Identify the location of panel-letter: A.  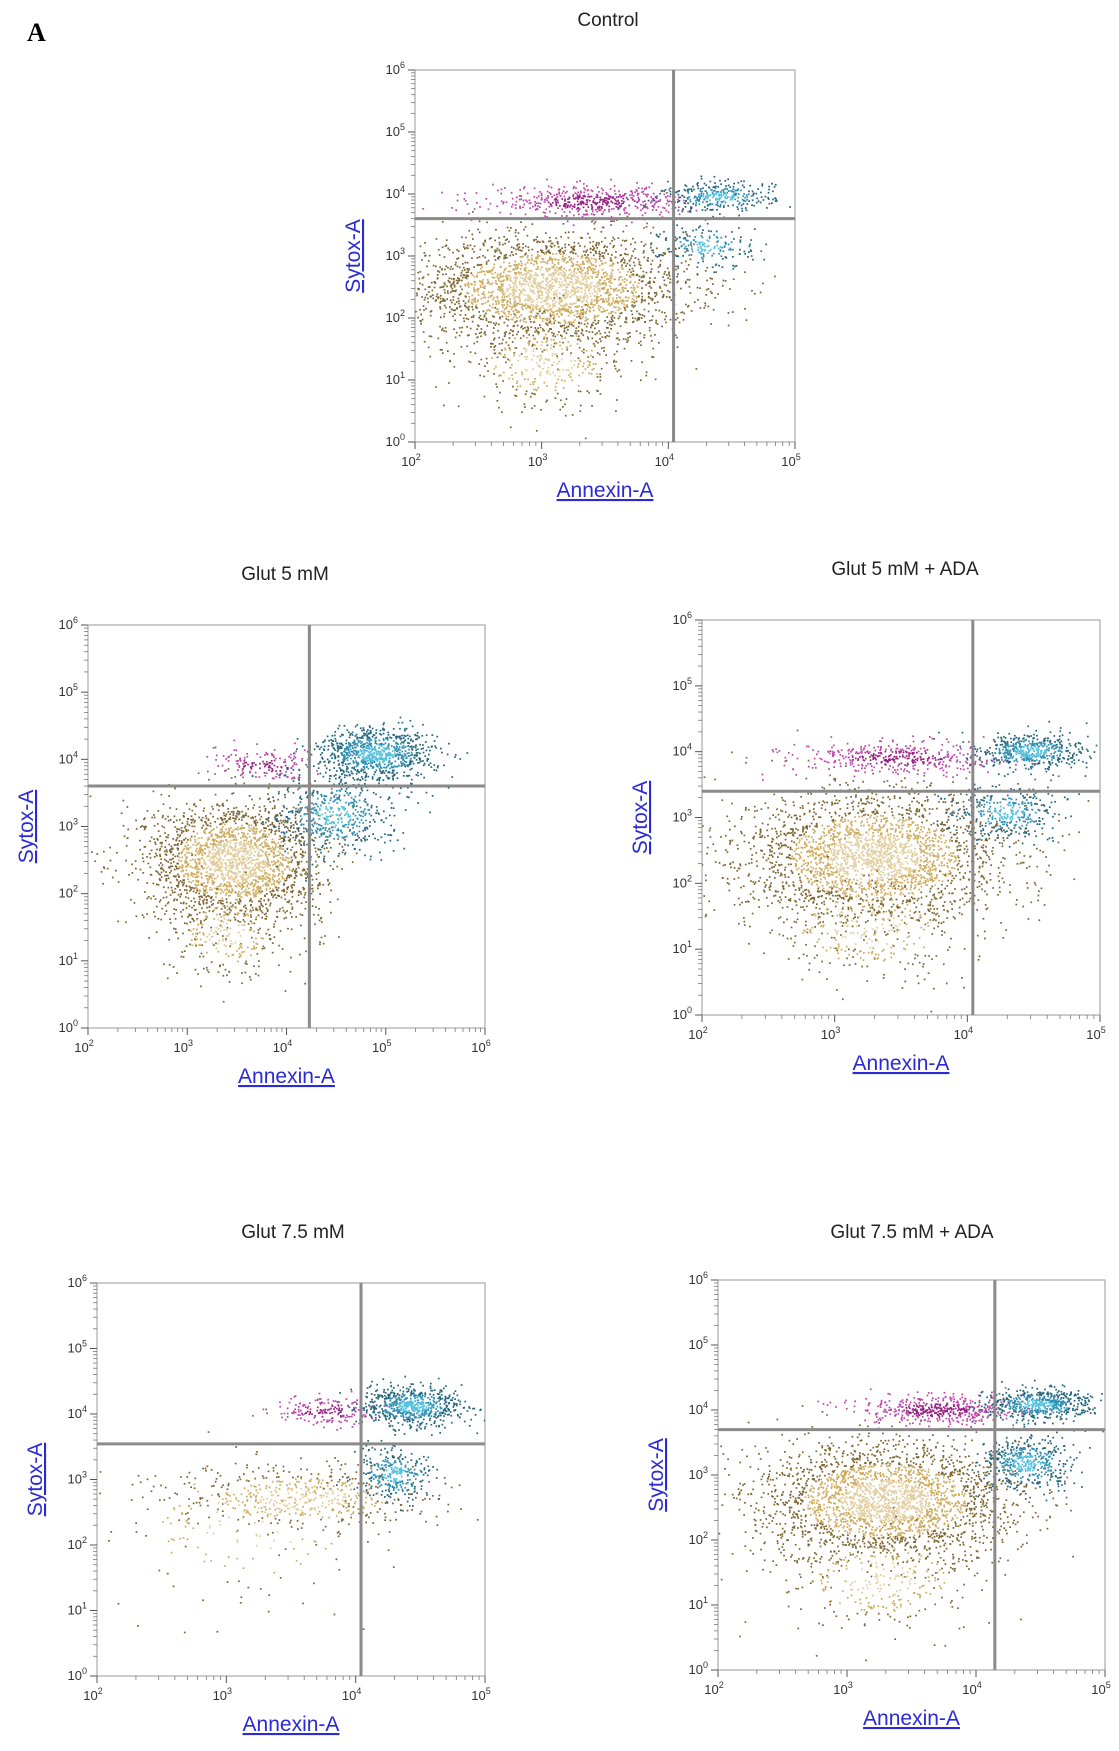
(36, 32).